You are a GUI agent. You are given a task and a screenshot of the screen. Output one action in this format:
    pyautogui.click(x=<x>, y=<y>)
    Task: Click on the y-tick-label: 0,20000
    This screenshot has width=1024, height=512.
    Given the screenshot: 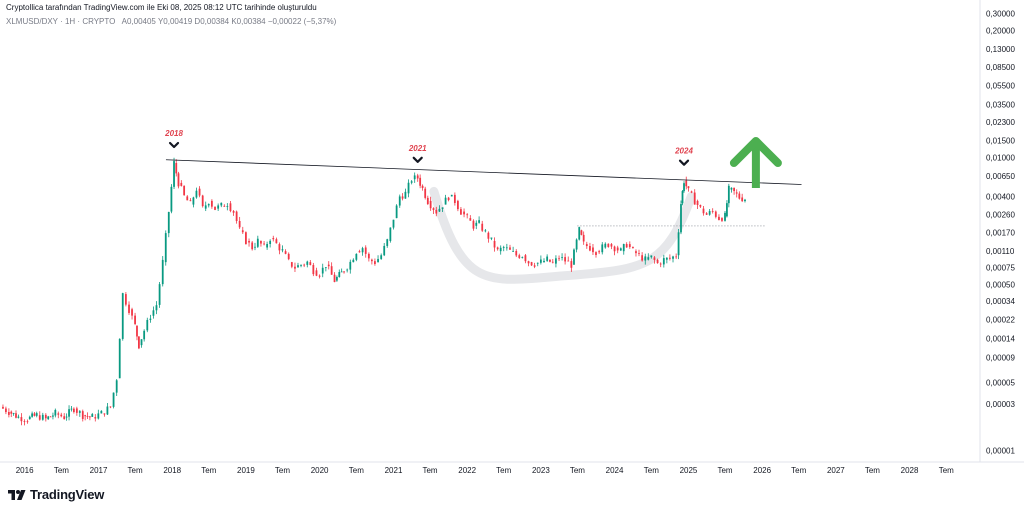 What is the action you would take?
    pyautogui.click(x=1000, y=31)
    